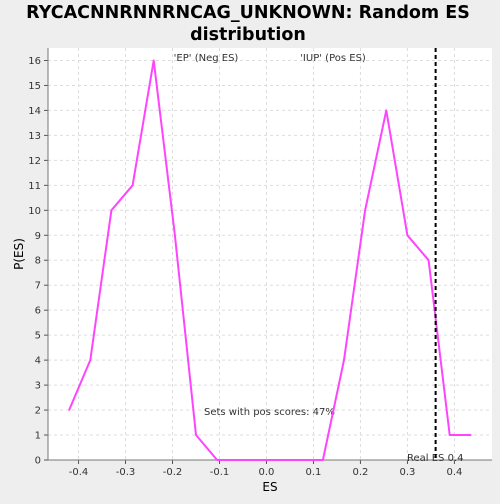 The image size is (500, 504). What do you see at coordinates (34, 211) in the screenshot?
I see `y-tick-label: 10` at bounding box center [34, 211].